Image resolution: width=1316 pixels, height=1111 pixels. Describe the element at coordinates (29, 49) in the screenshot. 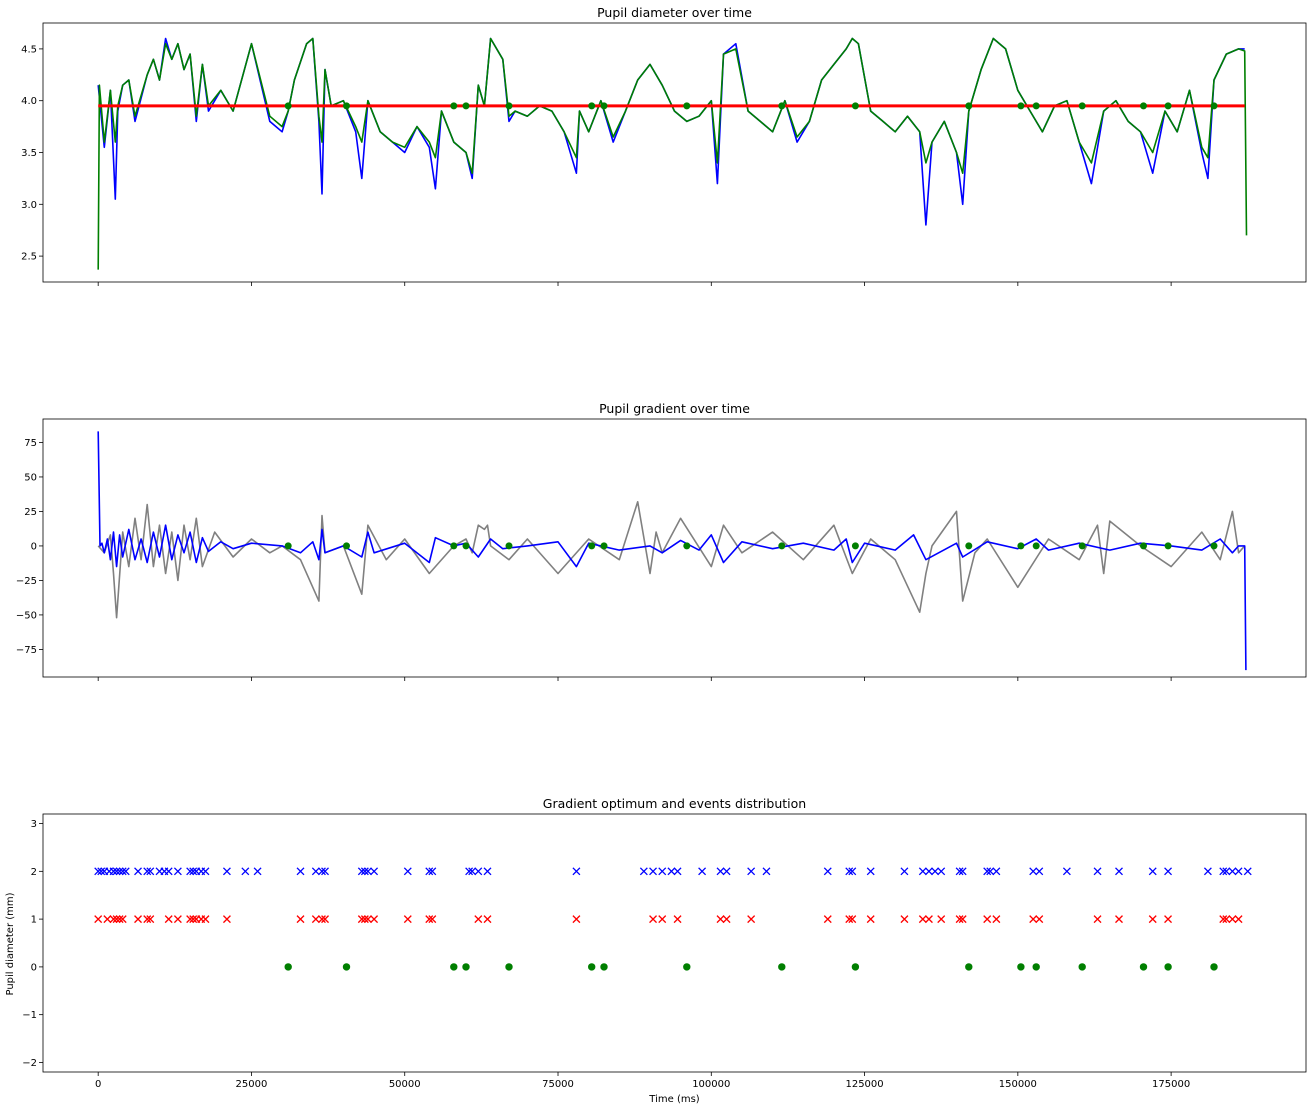

I see `panel-diameter-ytick-label: 4.5` at that location.